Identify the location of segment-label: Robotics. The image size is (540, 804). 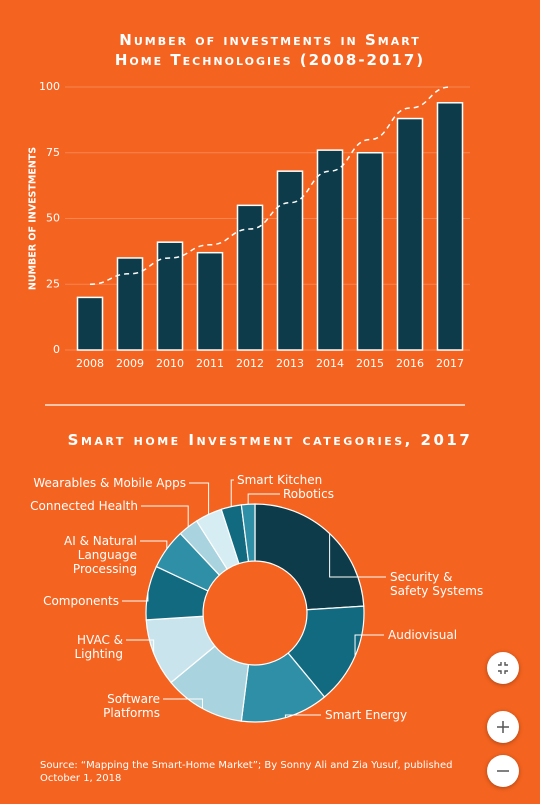
(308, 494).